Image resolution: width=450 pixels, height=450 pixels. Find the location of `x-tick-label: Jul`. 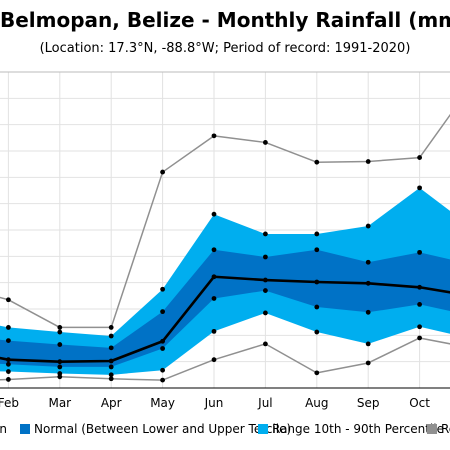

x-tick-label: Jul is located at coordinates (264, 403).